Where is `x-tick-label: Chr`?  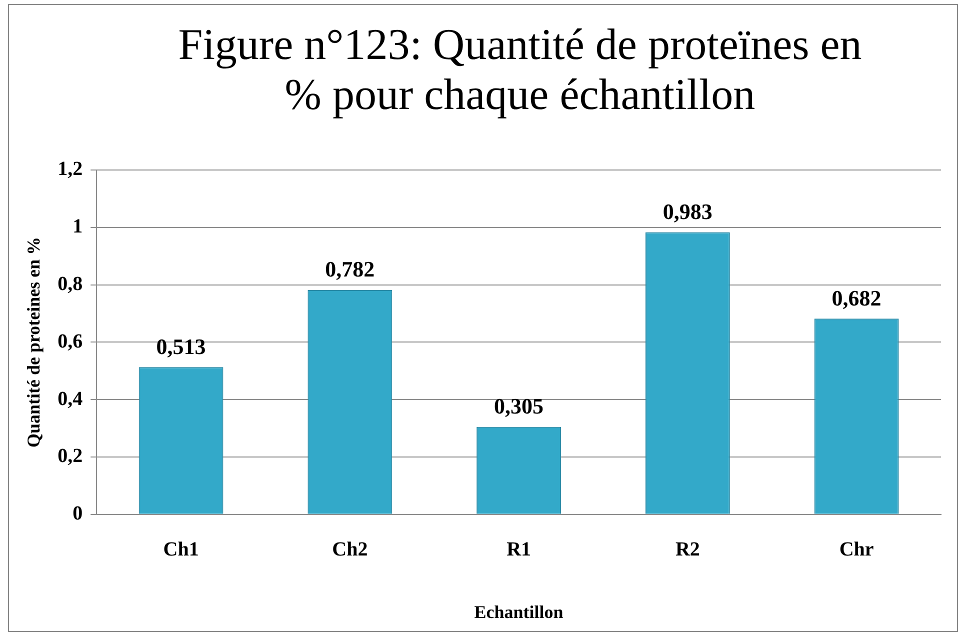 x-tick-label: Chr is located at coordinates (856, 549).